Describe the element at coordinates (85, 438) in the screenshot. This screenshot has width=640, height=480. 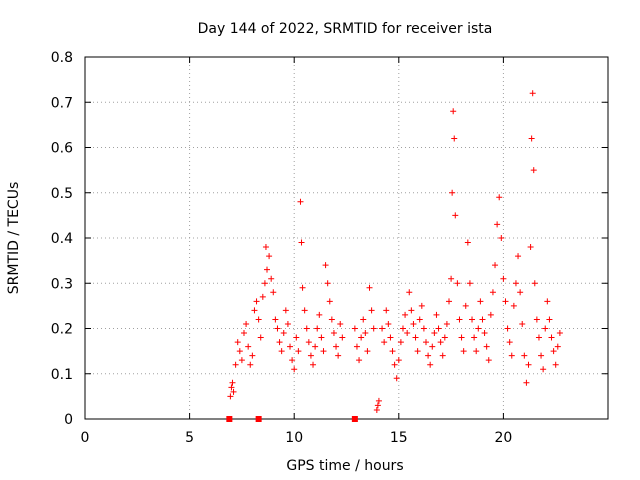
I see `x-tick-label: 0` at that location.